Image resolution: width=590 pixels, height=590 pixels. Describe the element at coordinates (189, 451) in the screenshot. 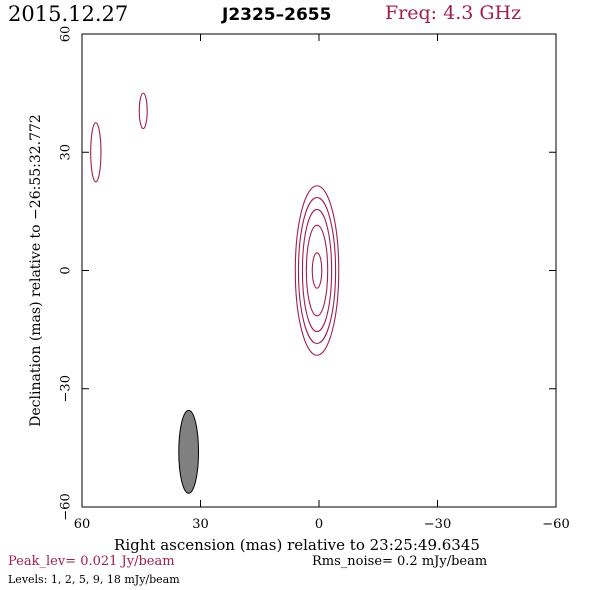

I see `beam-ellipse` at that location.